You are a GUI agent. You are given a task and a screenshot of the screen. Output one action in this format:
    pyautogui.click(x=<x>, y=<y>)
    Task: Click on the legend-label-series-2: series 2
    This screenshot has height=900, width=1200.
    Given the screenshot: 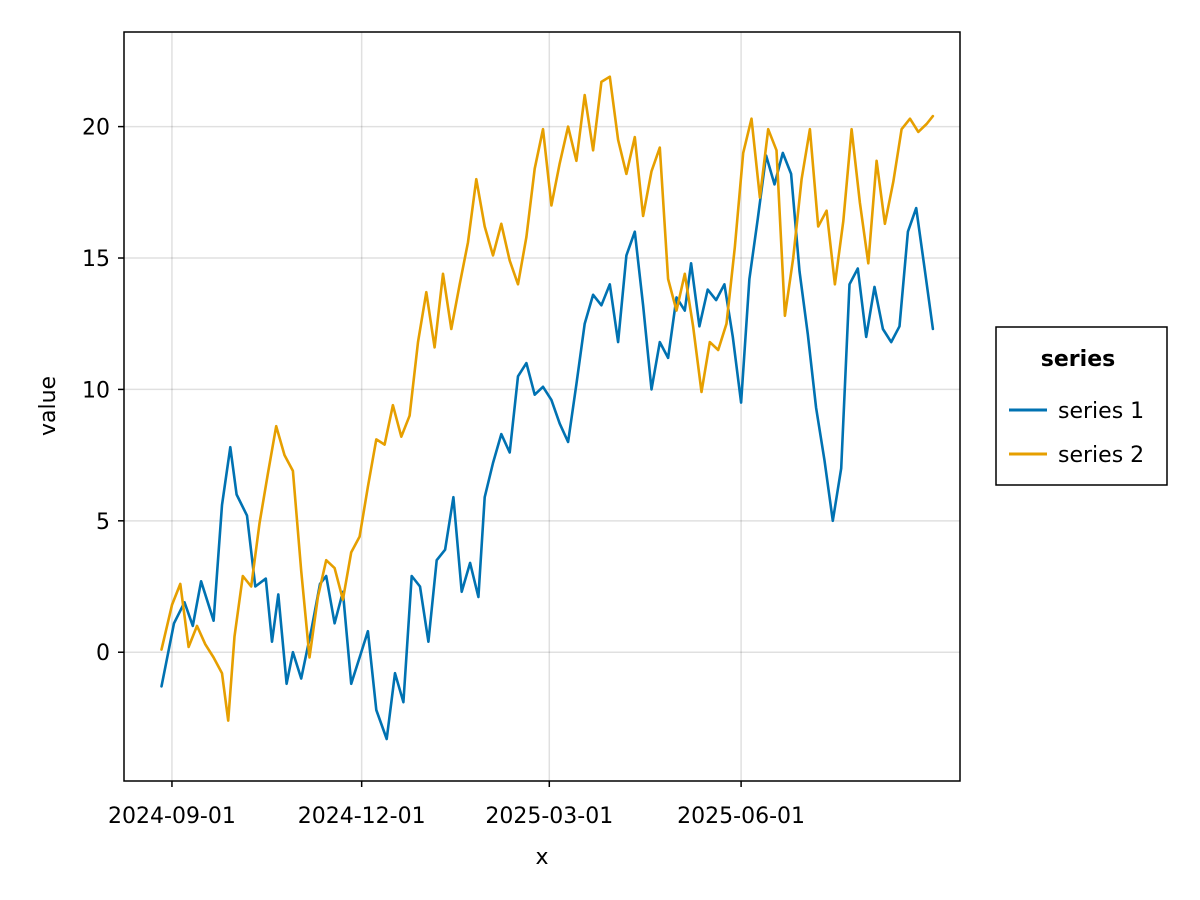 What is the action you would take?
    pyautogui.click(x=1101, y=455)
    